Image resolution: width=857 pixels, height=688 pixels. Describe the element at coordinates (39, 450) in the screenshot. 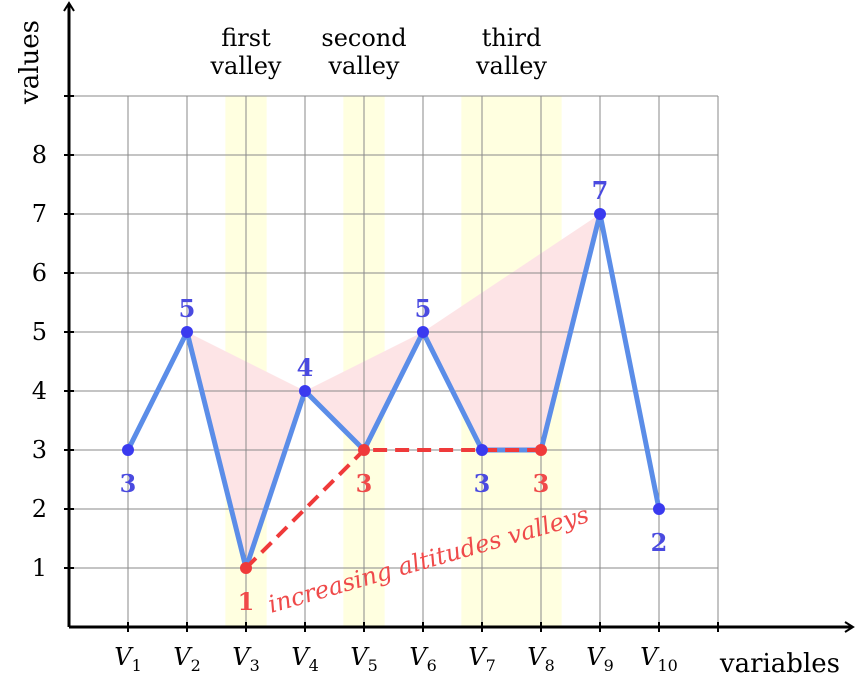

I see `y-tick-label: 3` at that location.